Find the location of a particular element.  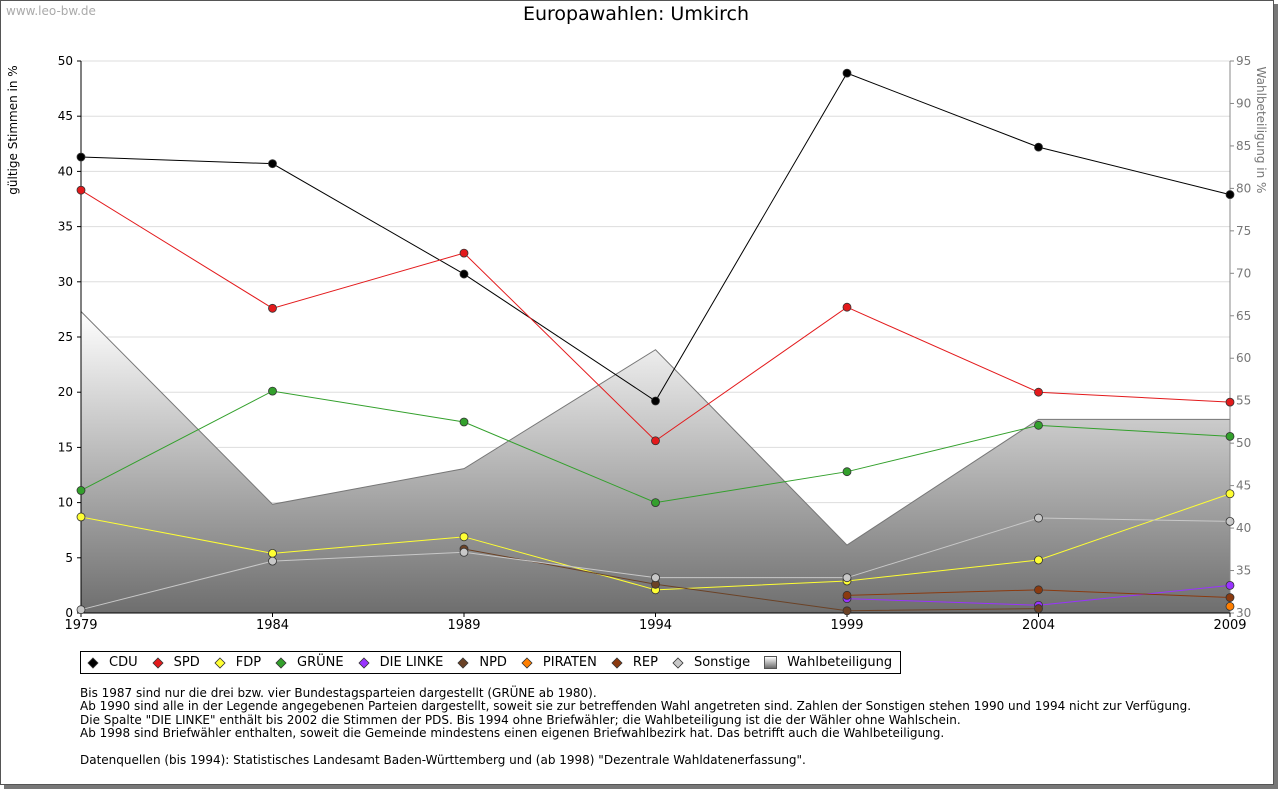

y2-tick-label: 70 is located at coordinates (1243, 273).